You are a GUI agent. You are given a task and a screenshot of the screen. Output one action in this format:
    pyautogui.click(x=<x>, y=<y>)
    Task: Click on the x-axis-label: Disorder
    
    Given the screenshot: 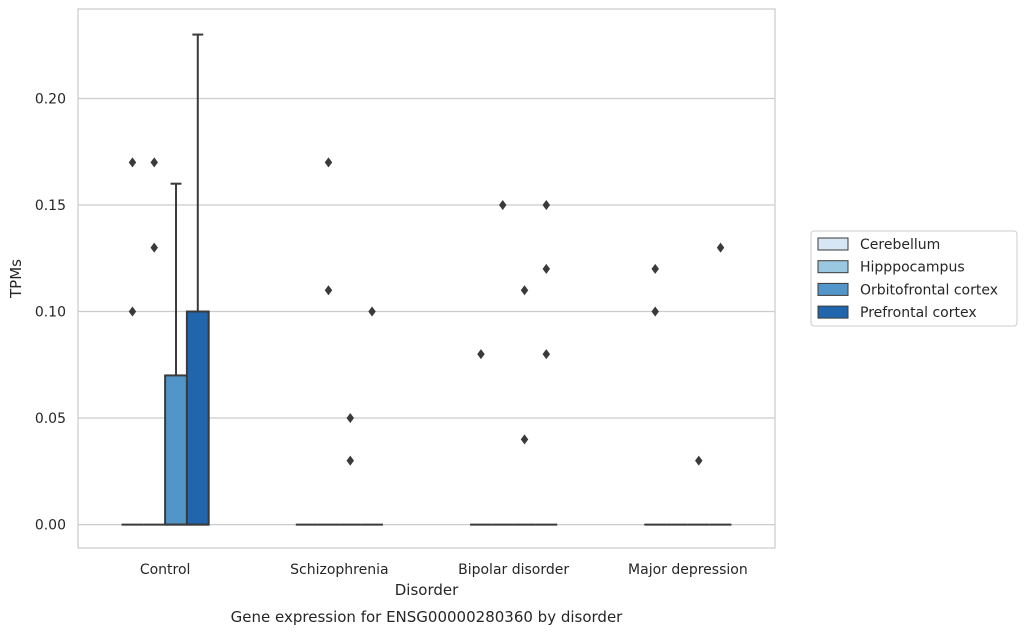 What is the action you would take?
    pyautogui.click(x=427, y=590)
    